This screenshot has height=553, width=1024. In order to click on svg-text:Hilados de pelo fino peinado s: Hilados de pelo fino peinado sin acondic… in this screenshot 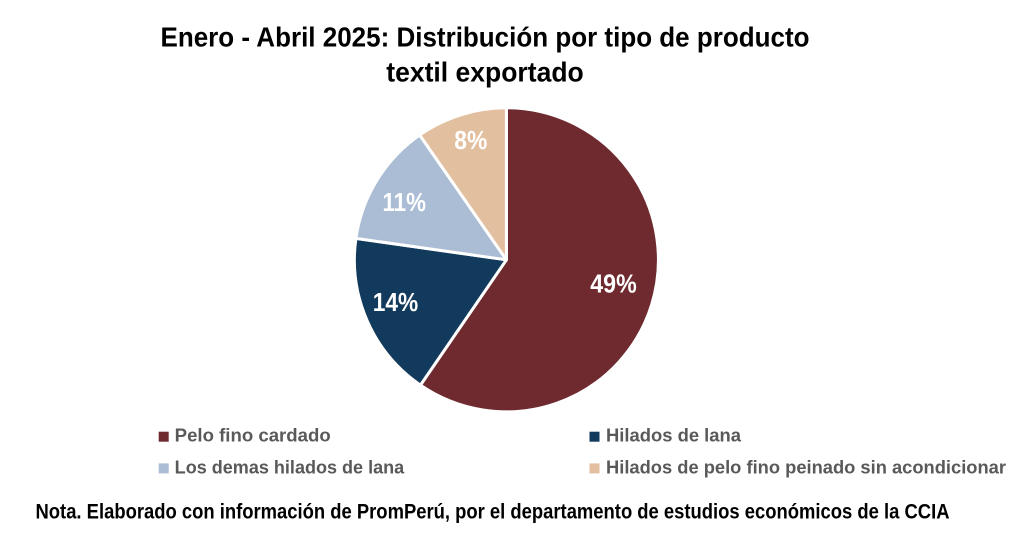, I will do `click(806, 467)`.